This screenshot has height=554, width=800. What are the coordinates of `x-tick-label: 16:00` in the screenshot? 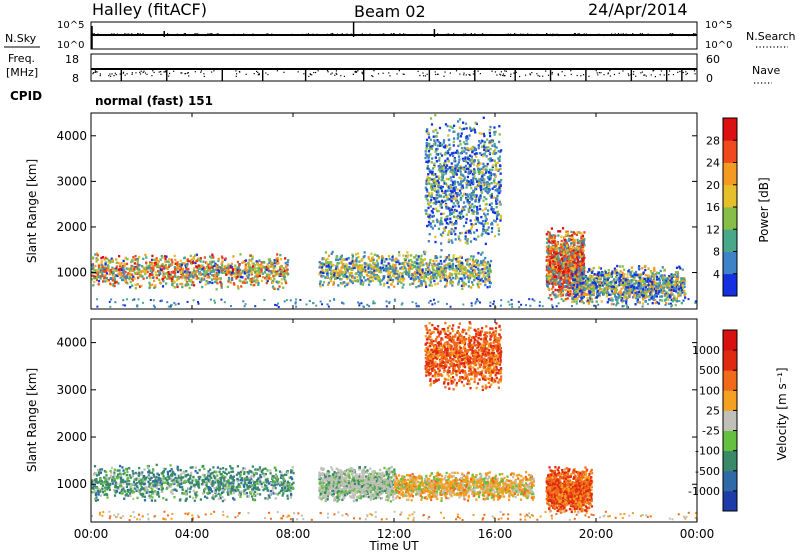 It's located at (495, 534).